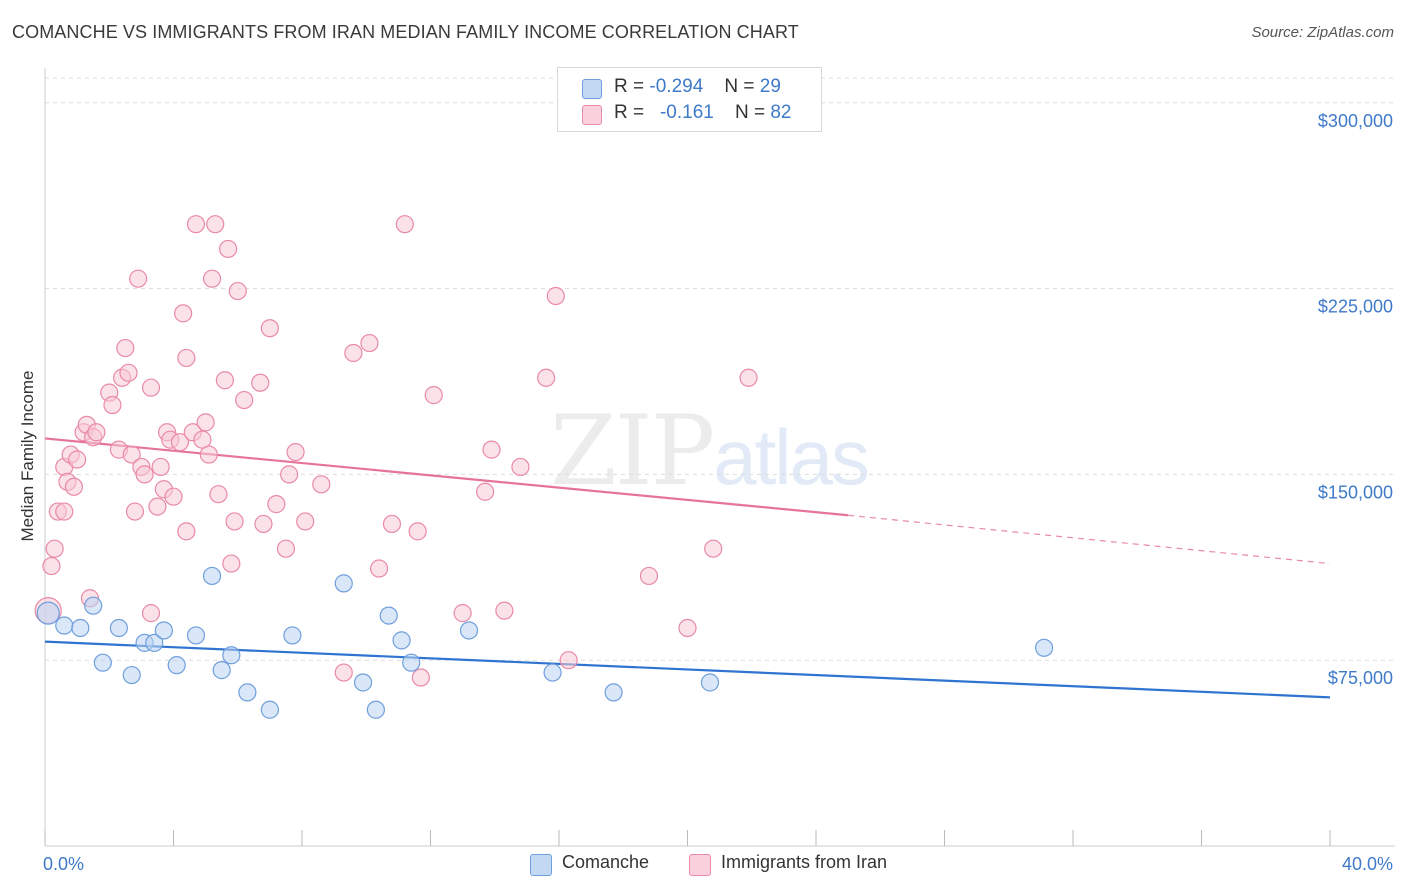 This screenshot has height=892, width=1406. What do you see at coordinates (541, 865) in the screenshot?
I see `bottom-swatch-comanche` at bounding box center [541, 865].